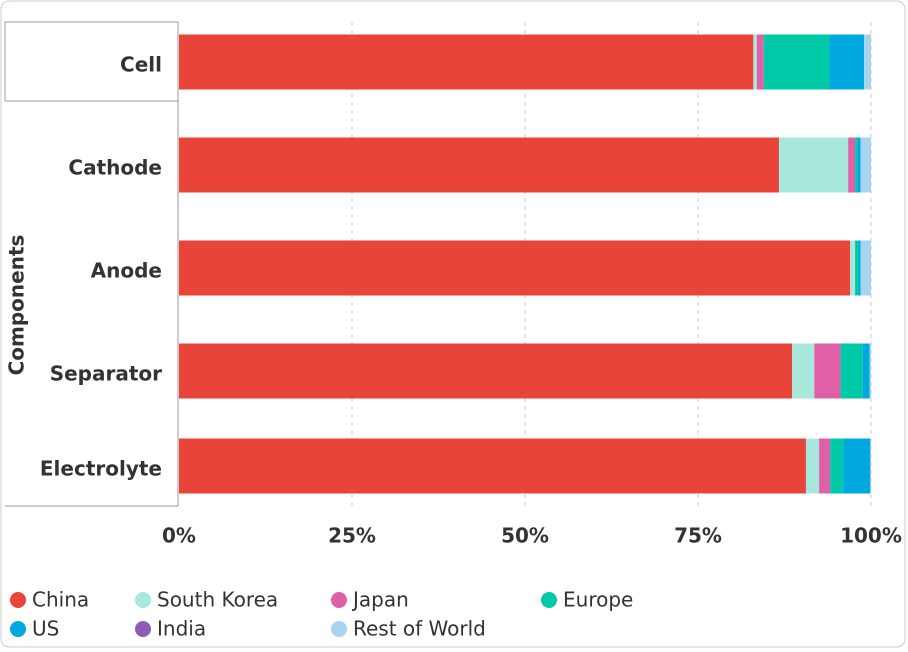 The width and height of the screenshot is (908, 652). I want to click on legend-label: India, so click(181, 629).